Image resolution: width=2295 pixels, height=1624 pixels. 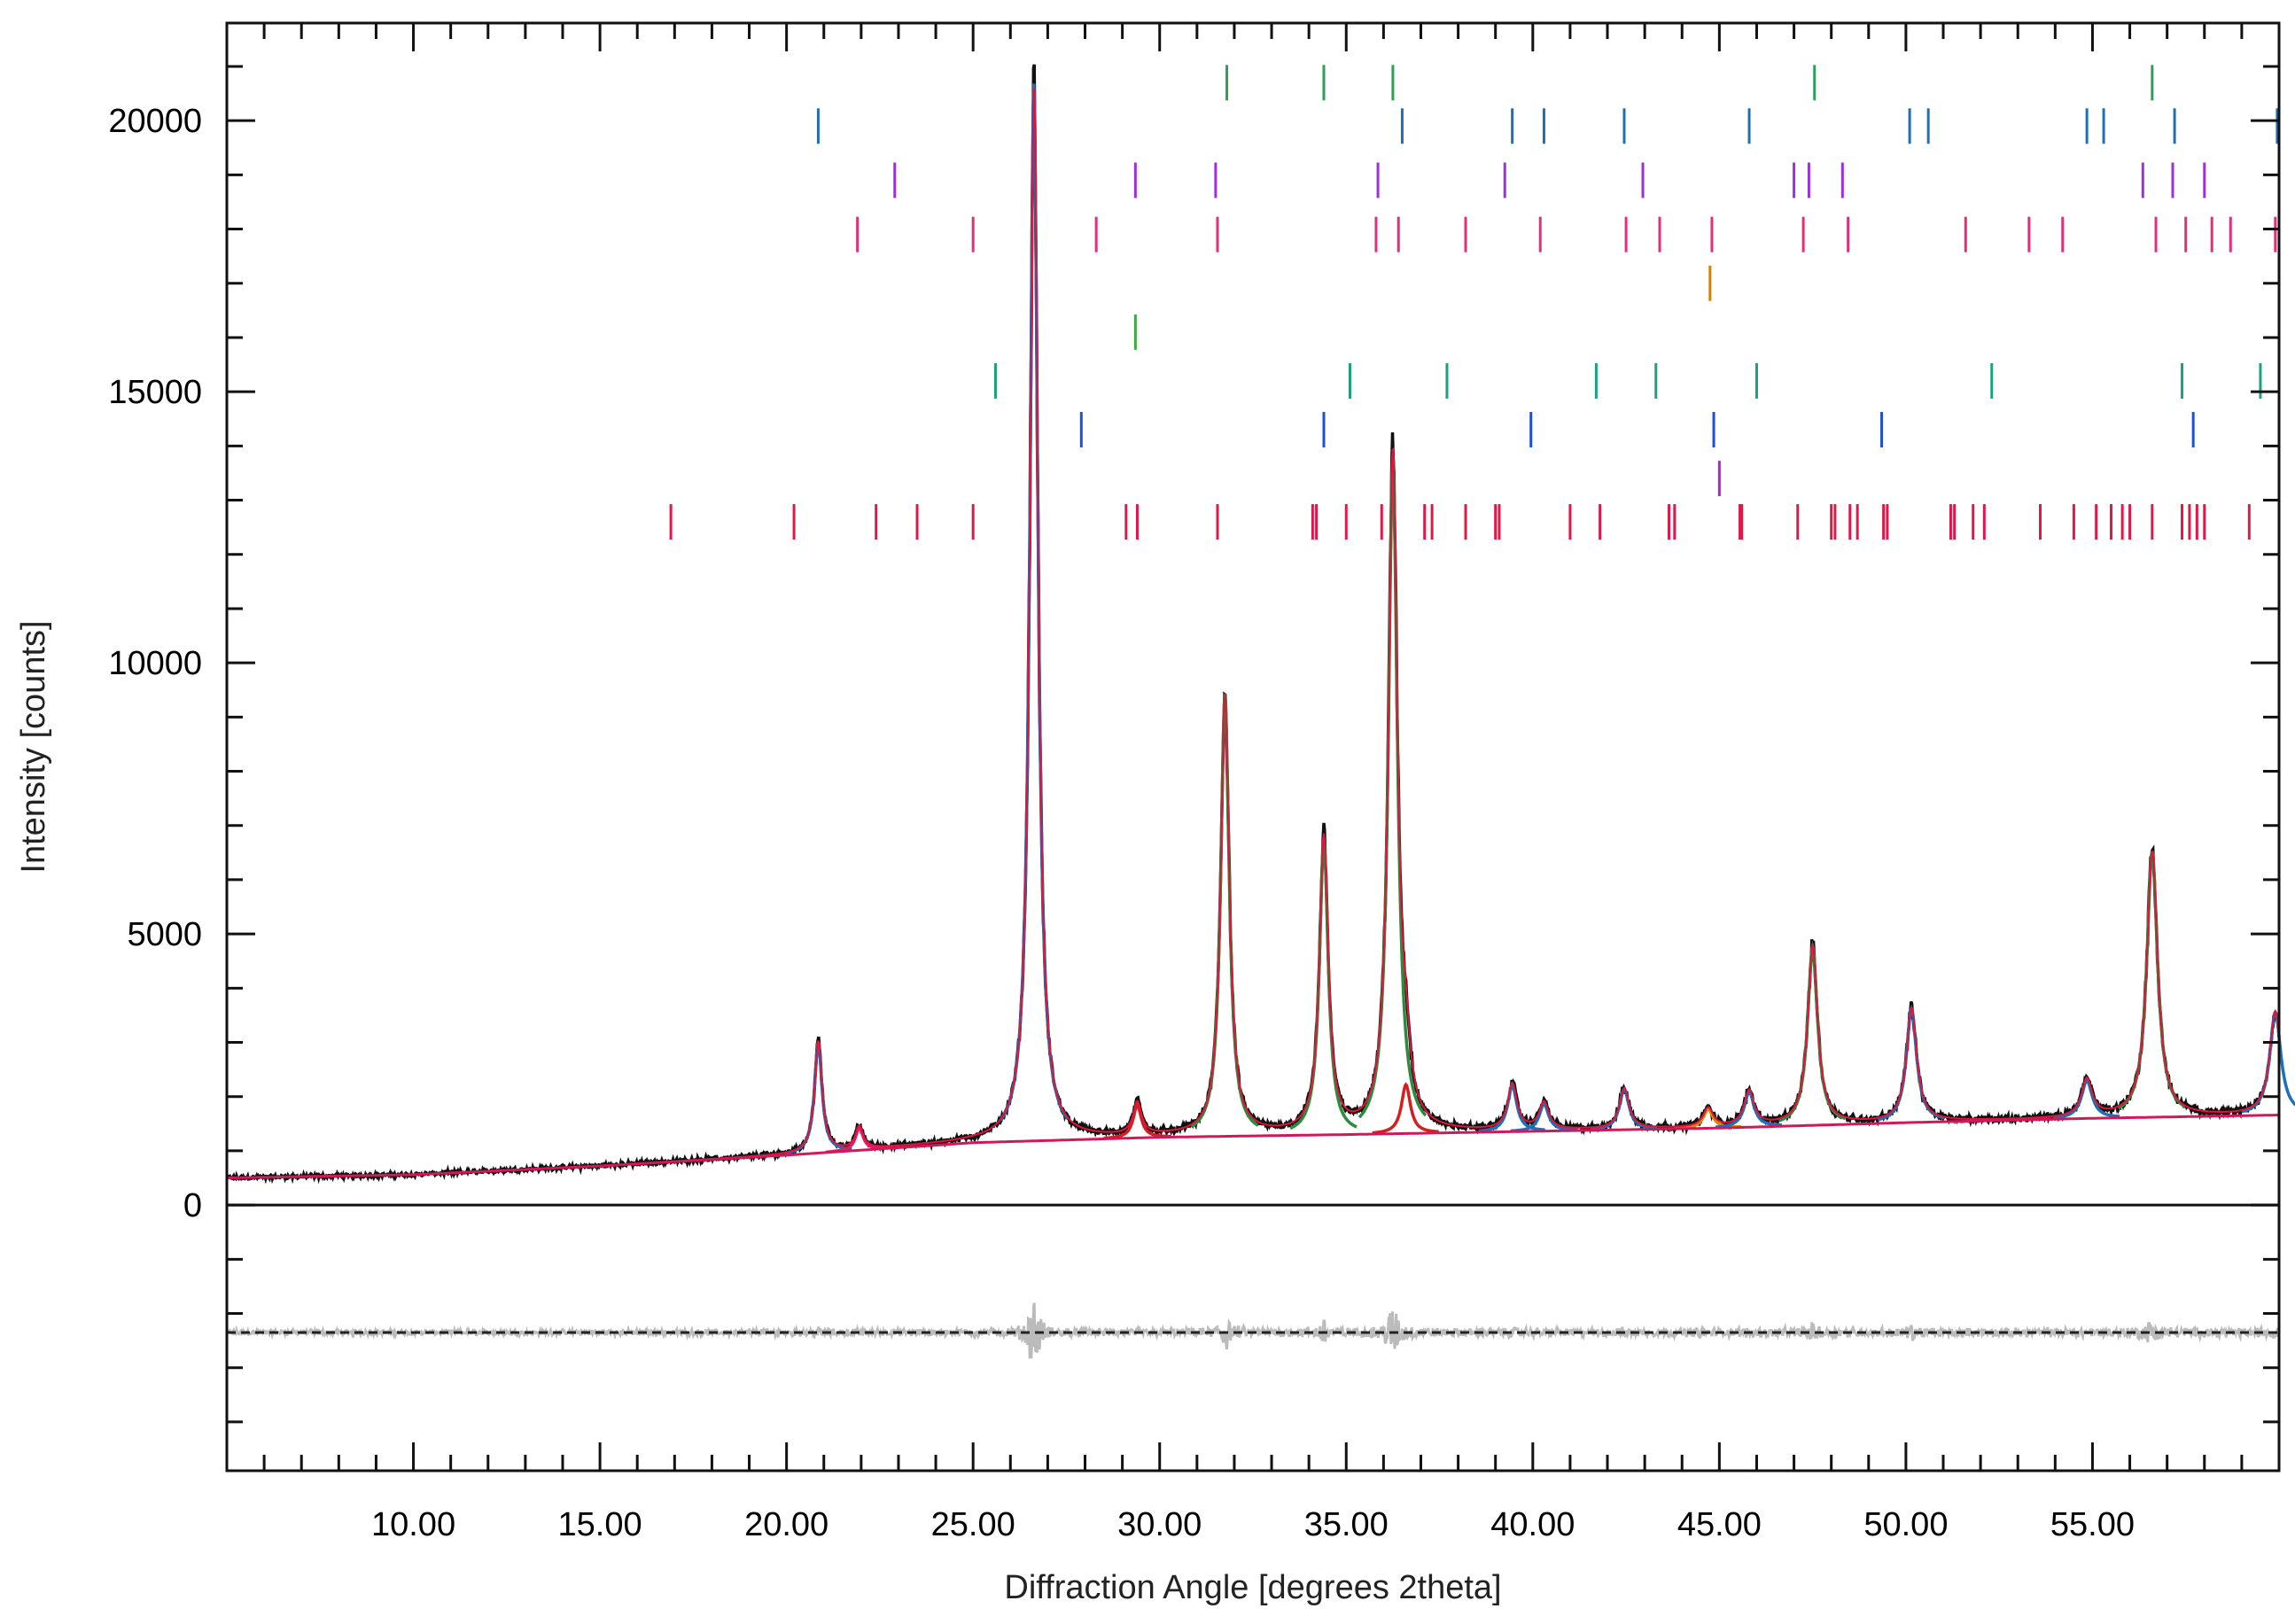 I want to click on x-tick-label: 35.00, so click(x=1347, y=1524).